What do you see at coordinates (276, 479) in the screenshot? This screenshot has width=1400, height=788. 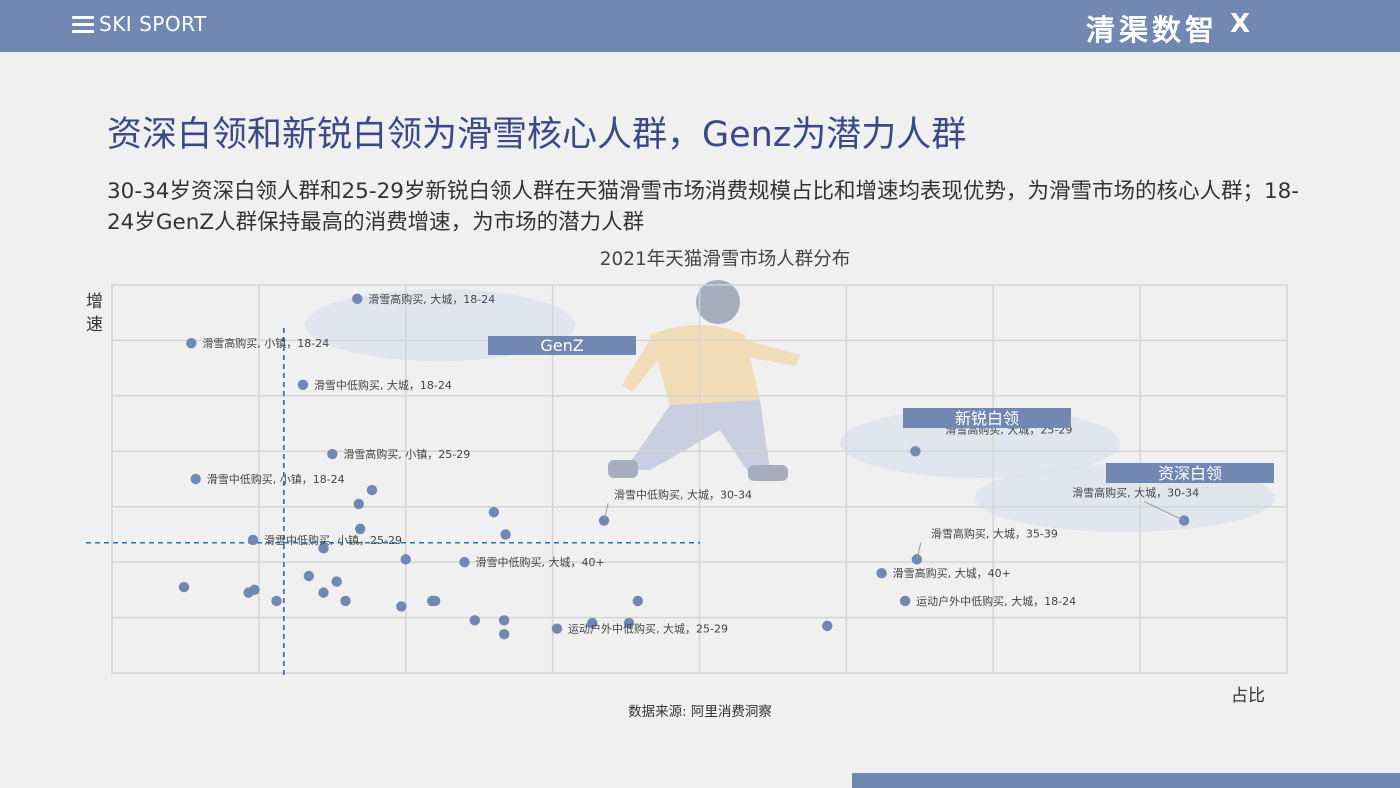 I see `point-label: 滑雪中低购买, 小镇，18-24` at bounding box center [276, 479].